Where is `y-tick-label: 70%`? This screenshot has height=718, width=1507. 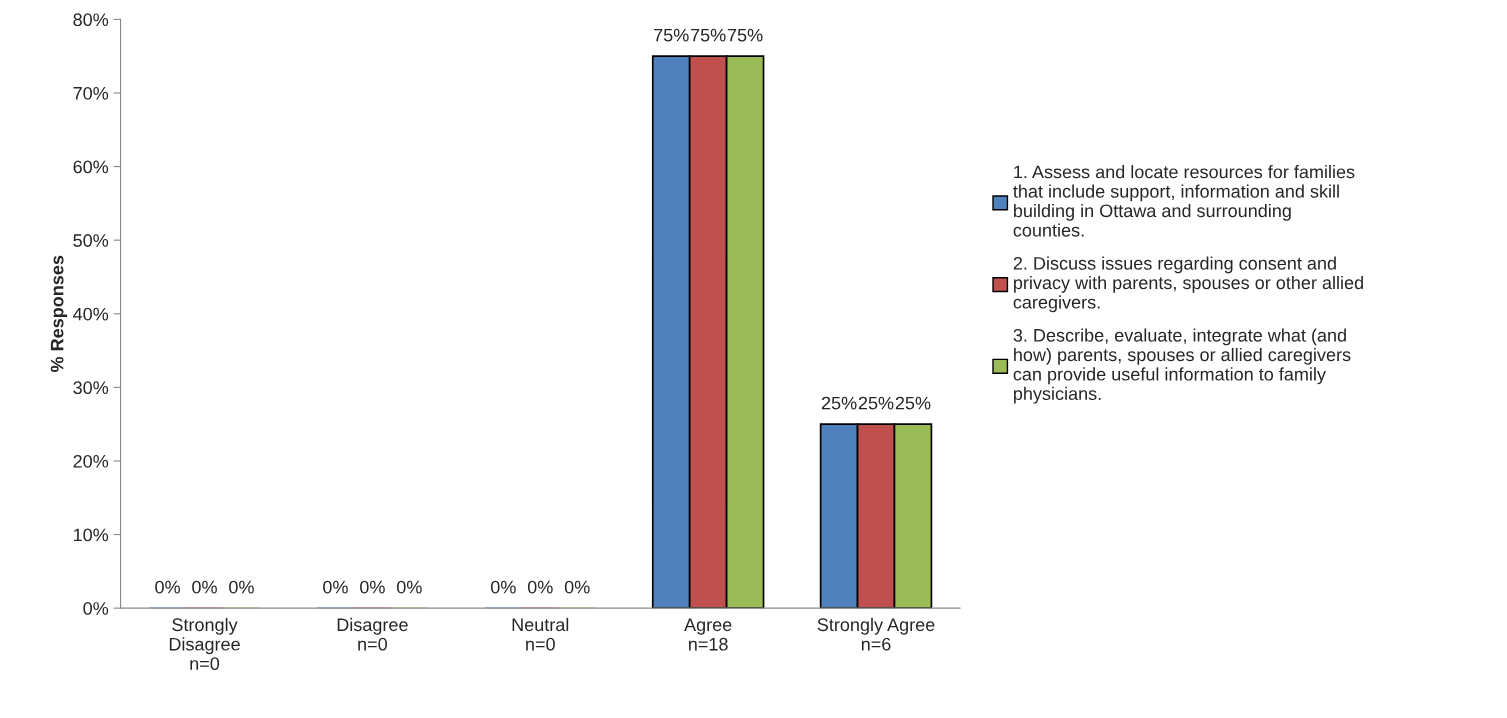 y-tick-label: 70% is located at coordinates (91, 93).